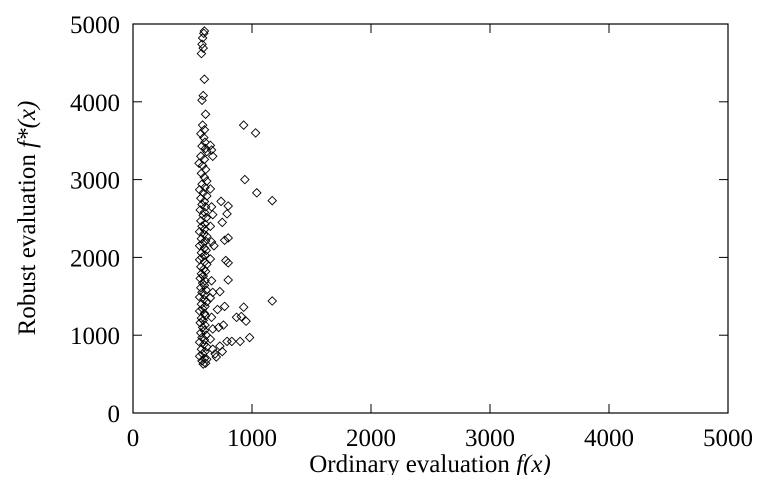  What do you see at coordinates (114, 414) in the screenshot?
I see `y-tick-label: 0` at bounding box center [114, 414].